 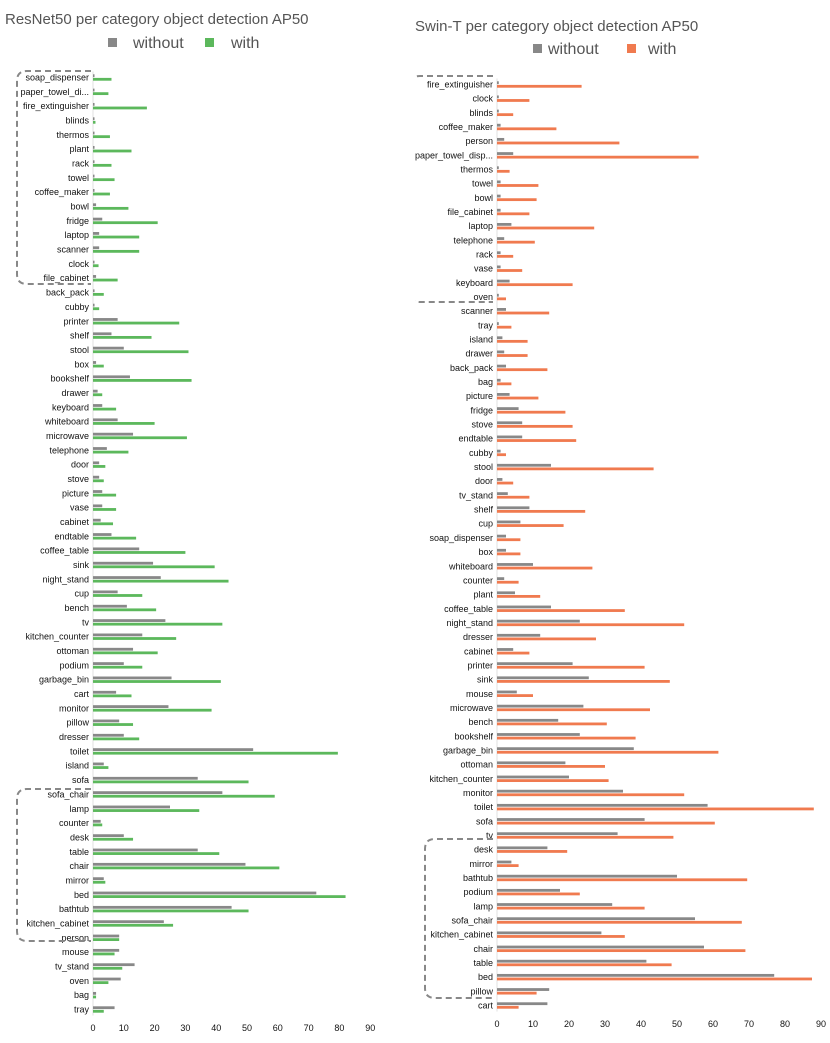 What do you see at coordinates (98, 764) in the screenshot?
I see `bar-without-island` at bounding box center [98, 764].